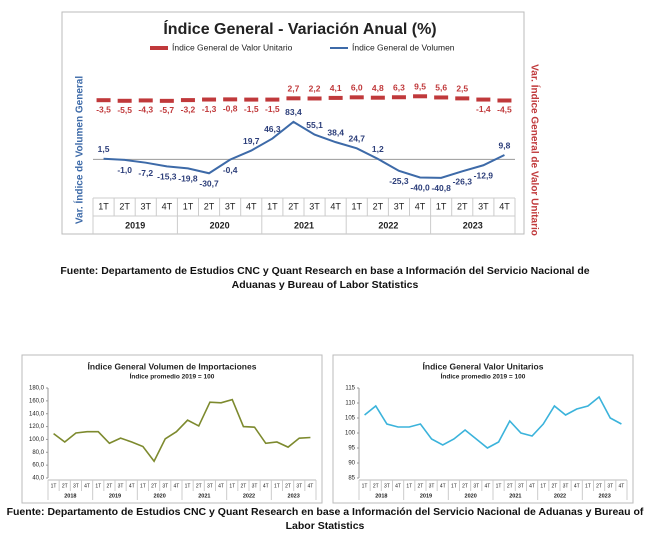 This screenshot has height=538, width=650. What do you see at coordinates (351, 449) in the screenshot?
I see `y-tick-label: 95` at bounding box center [351, 449].